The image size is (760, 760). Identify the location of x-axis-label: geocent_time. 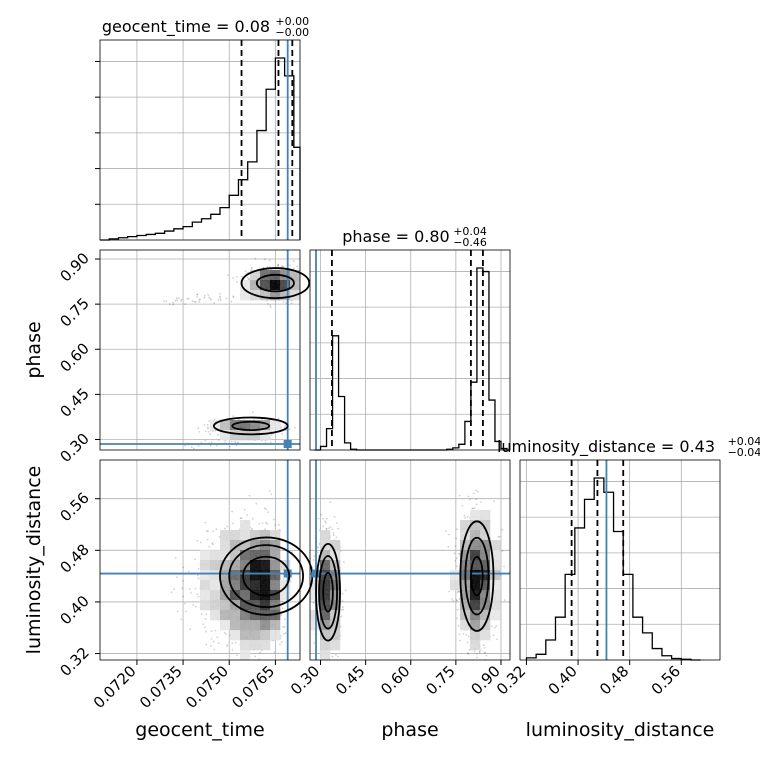
(199, 730).